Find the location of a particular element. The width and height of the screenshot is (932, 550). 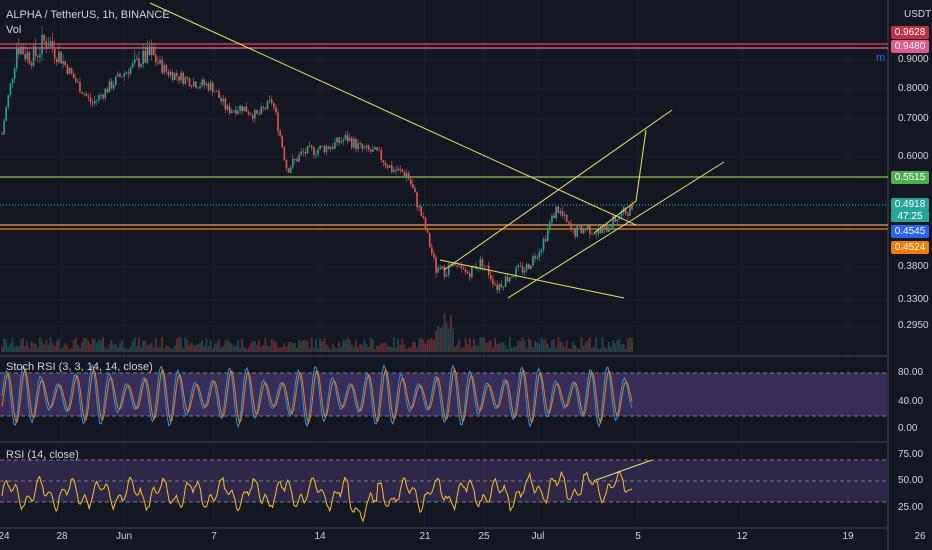

price-tick: 0.7000 is located at coordinates (913, 118).